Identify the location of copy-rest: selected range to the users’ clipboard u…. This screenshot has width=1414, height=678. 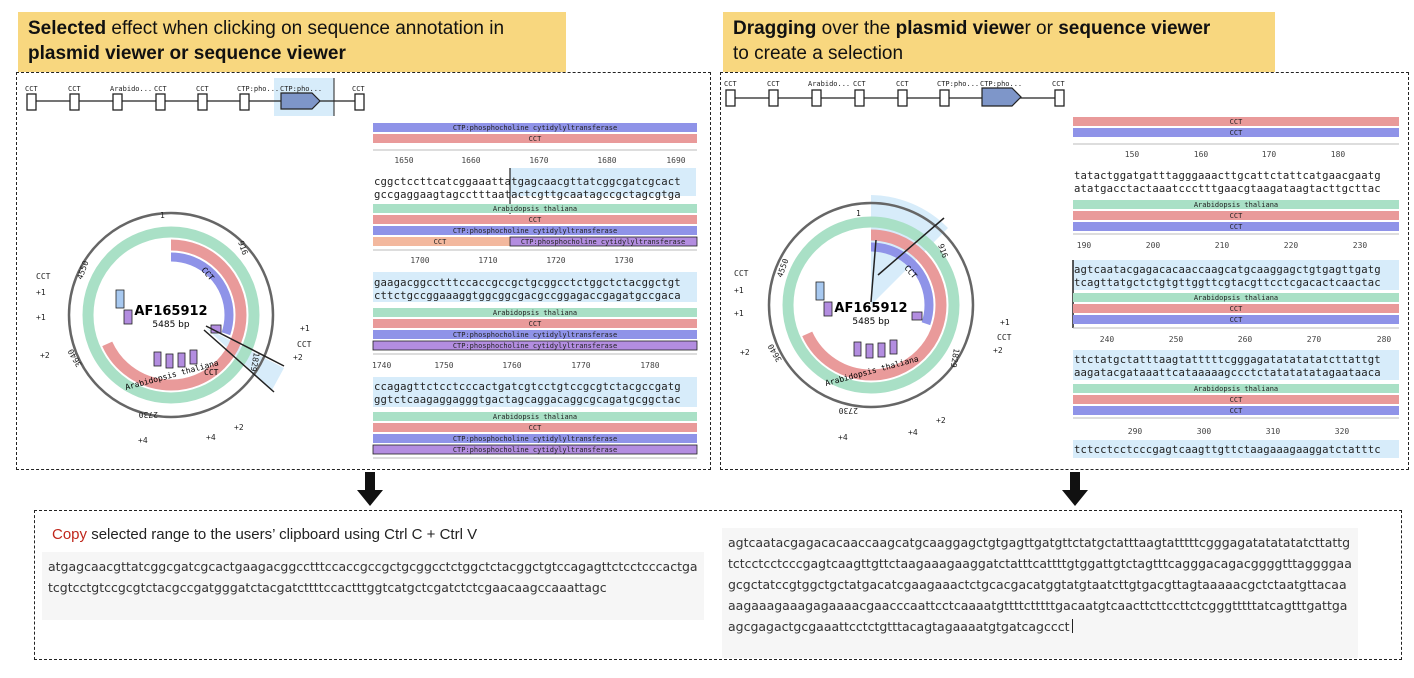
(282, 534).